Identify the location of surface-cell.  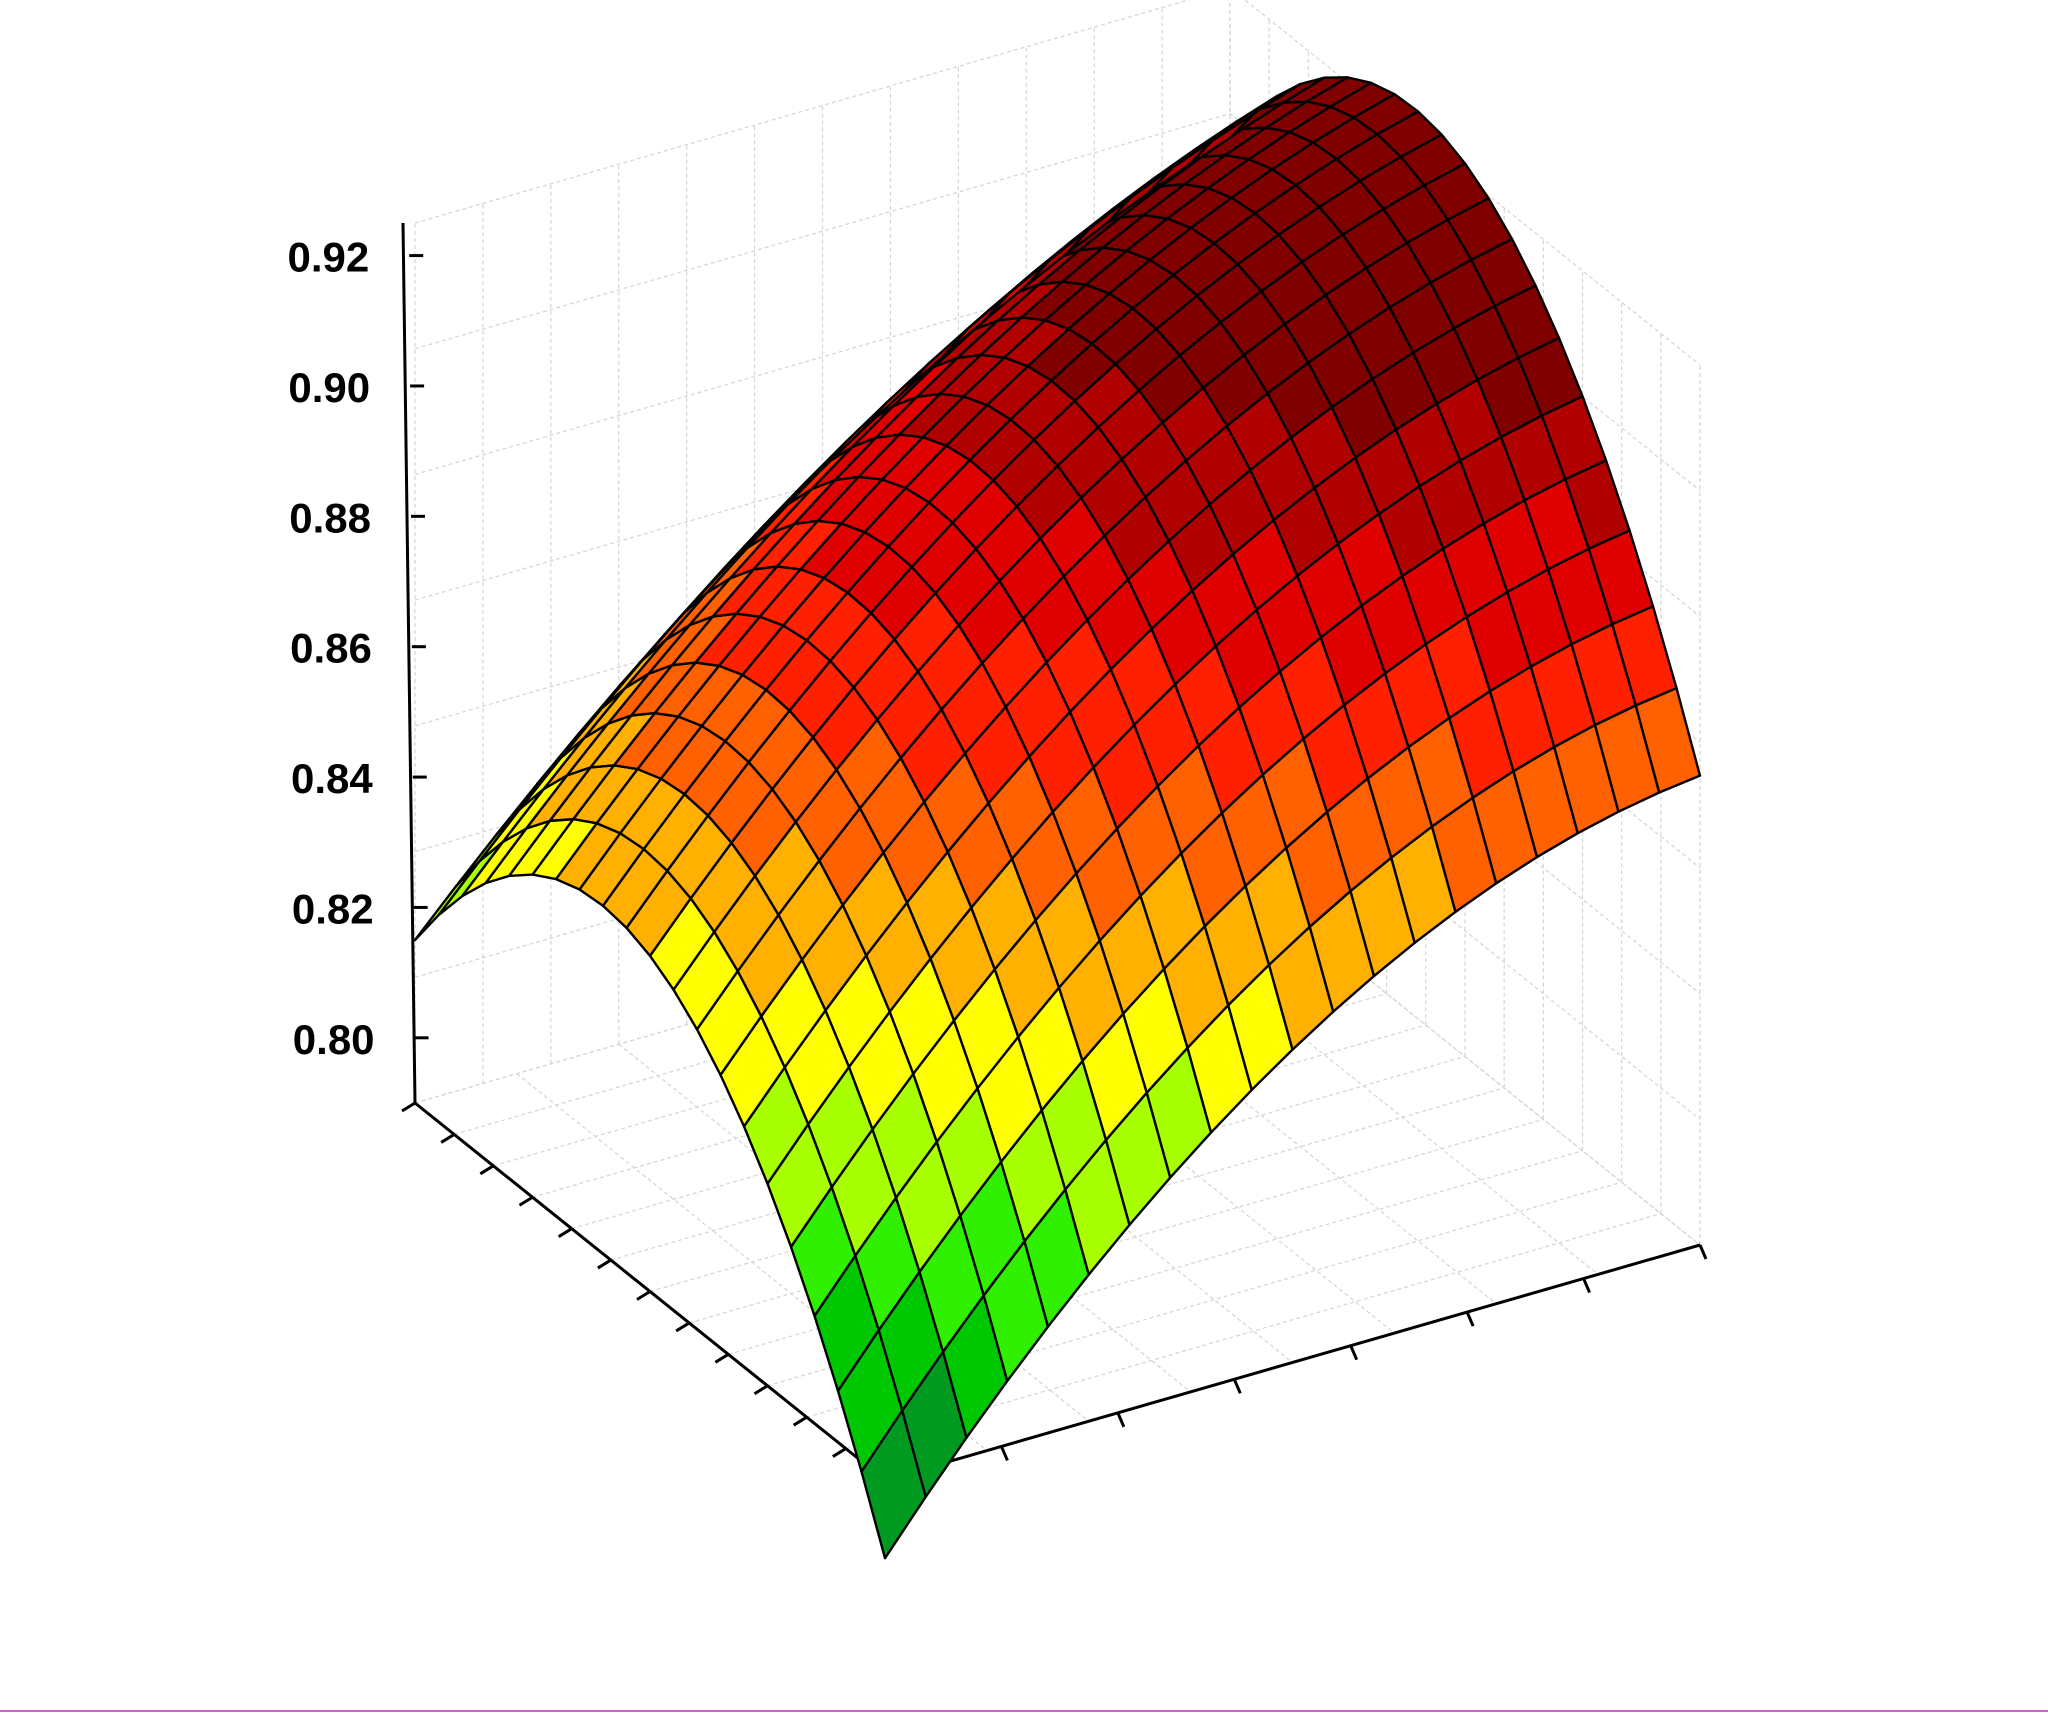
(1221, 139).